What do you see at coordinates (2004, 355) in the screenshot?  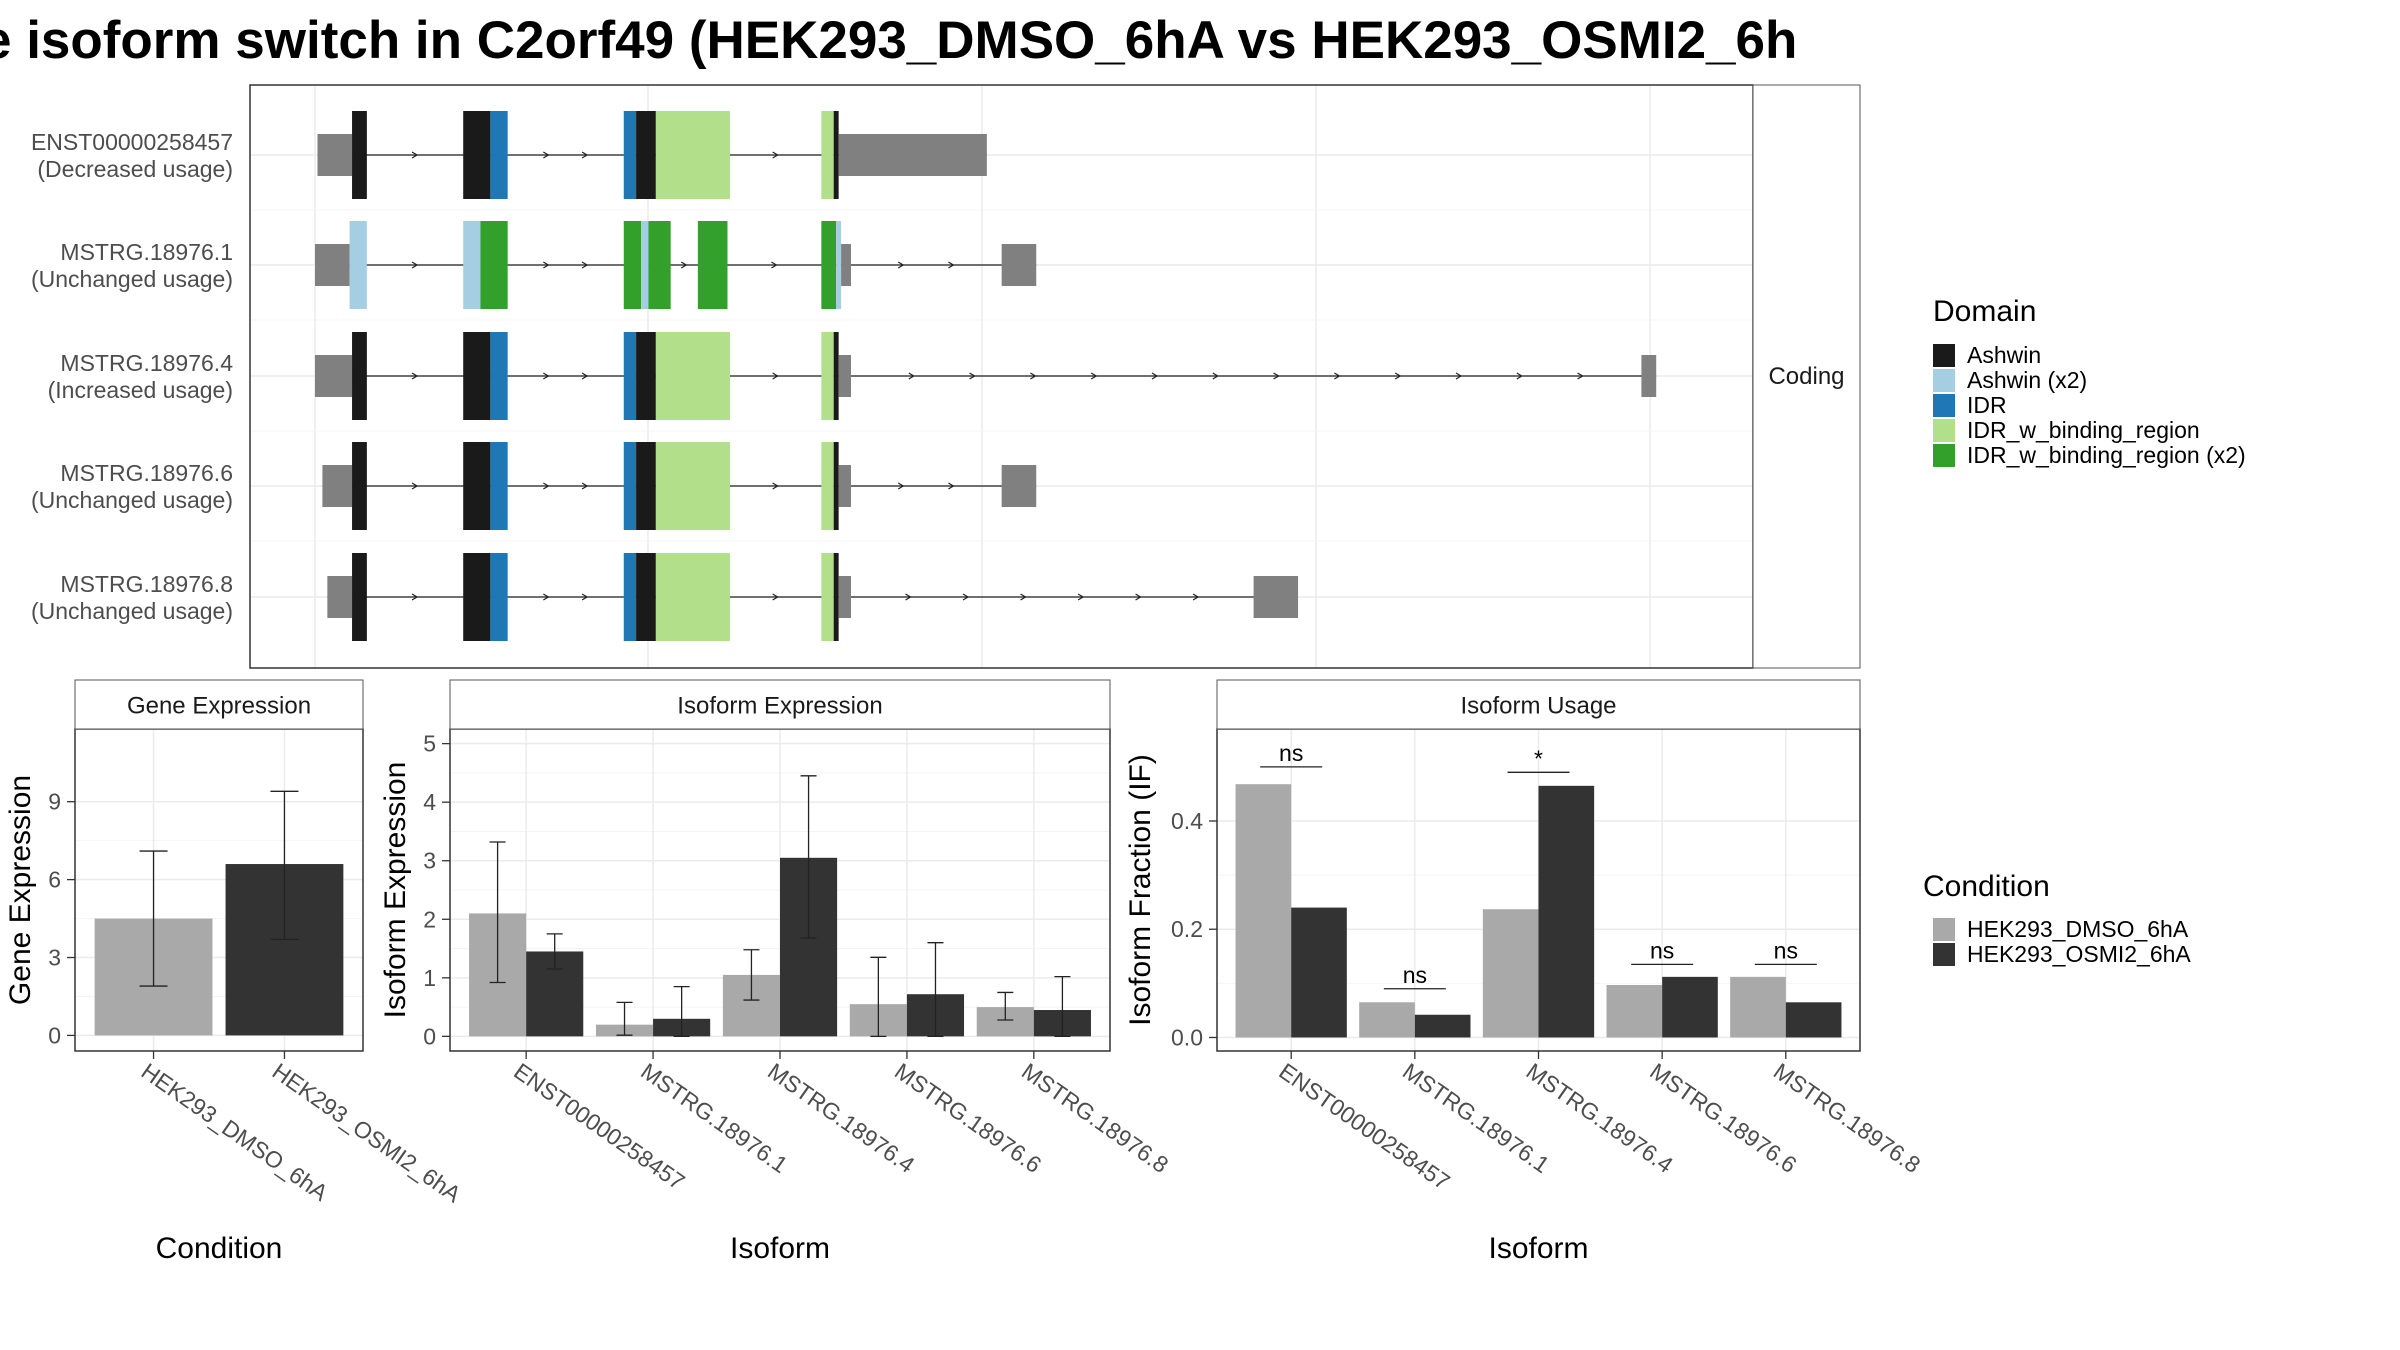 I see `legend-label: Ashwin` at bounding box center [2004, 355].